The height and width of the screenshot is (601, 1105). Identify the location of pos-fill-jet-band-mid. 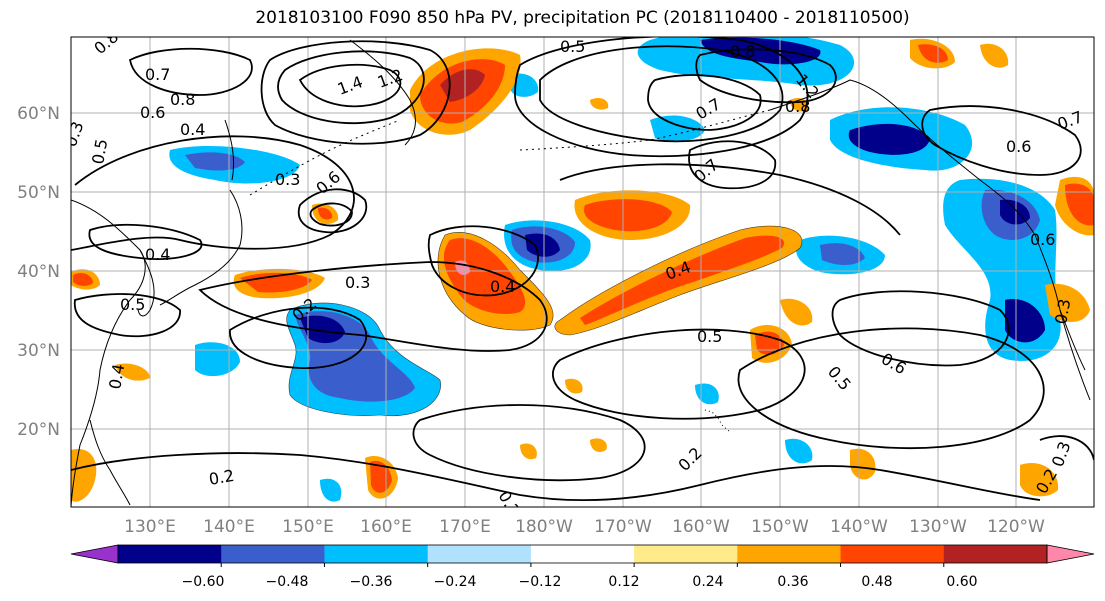
(682, 280).